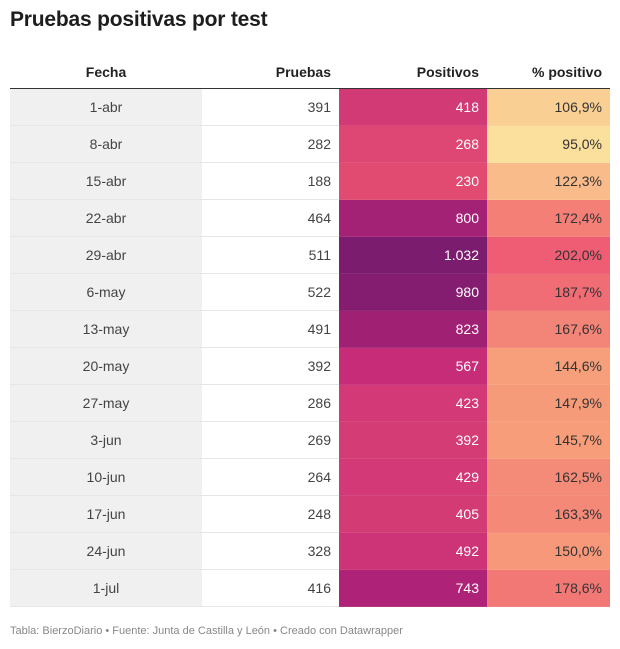 The image size is (620, 649). I want to click on cell-pct-positivo: 202,0%, so click(548, 255).